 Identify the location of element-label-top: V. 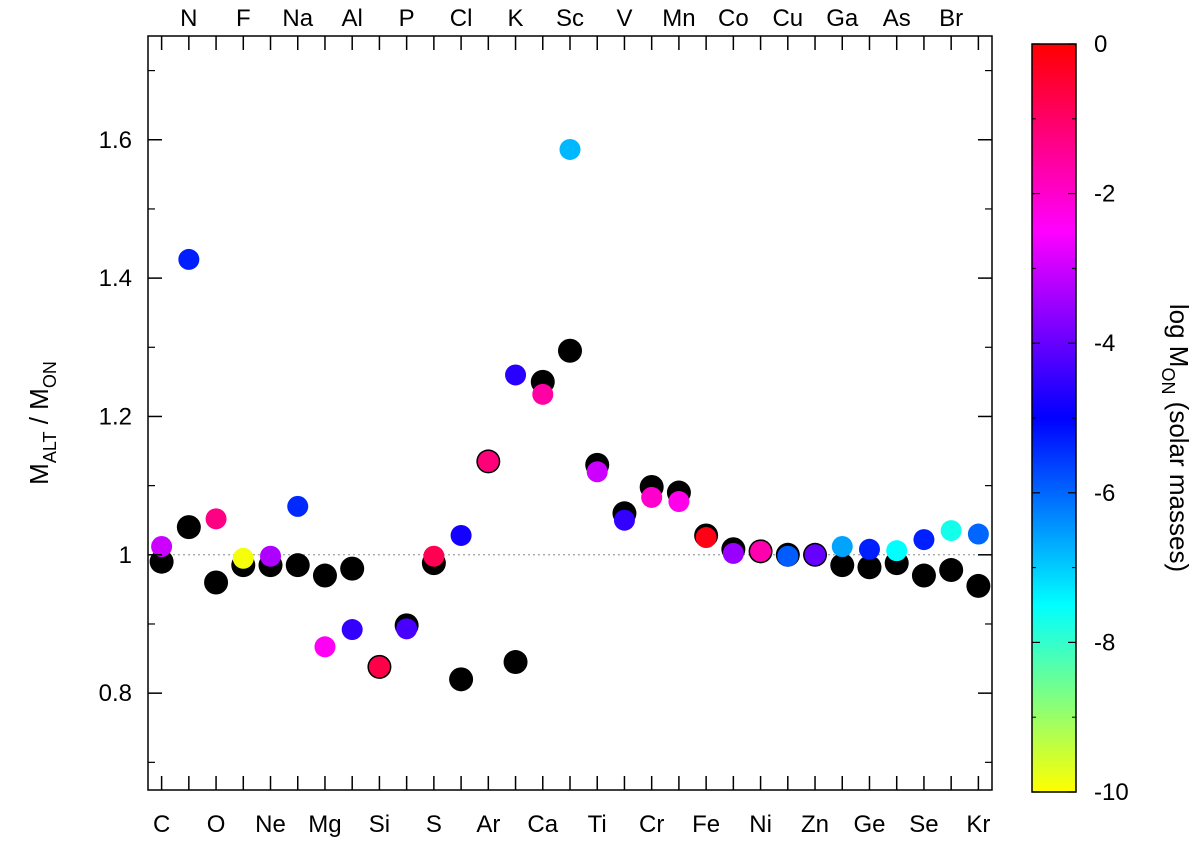
(624, 18).